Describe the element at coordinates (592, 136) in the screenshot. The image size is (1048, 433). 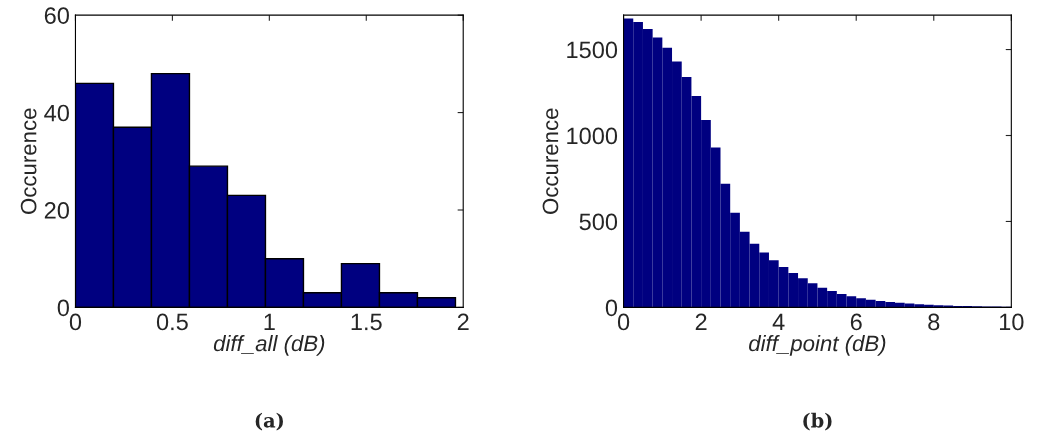
I see `y-tick-label: 1000` at that location.